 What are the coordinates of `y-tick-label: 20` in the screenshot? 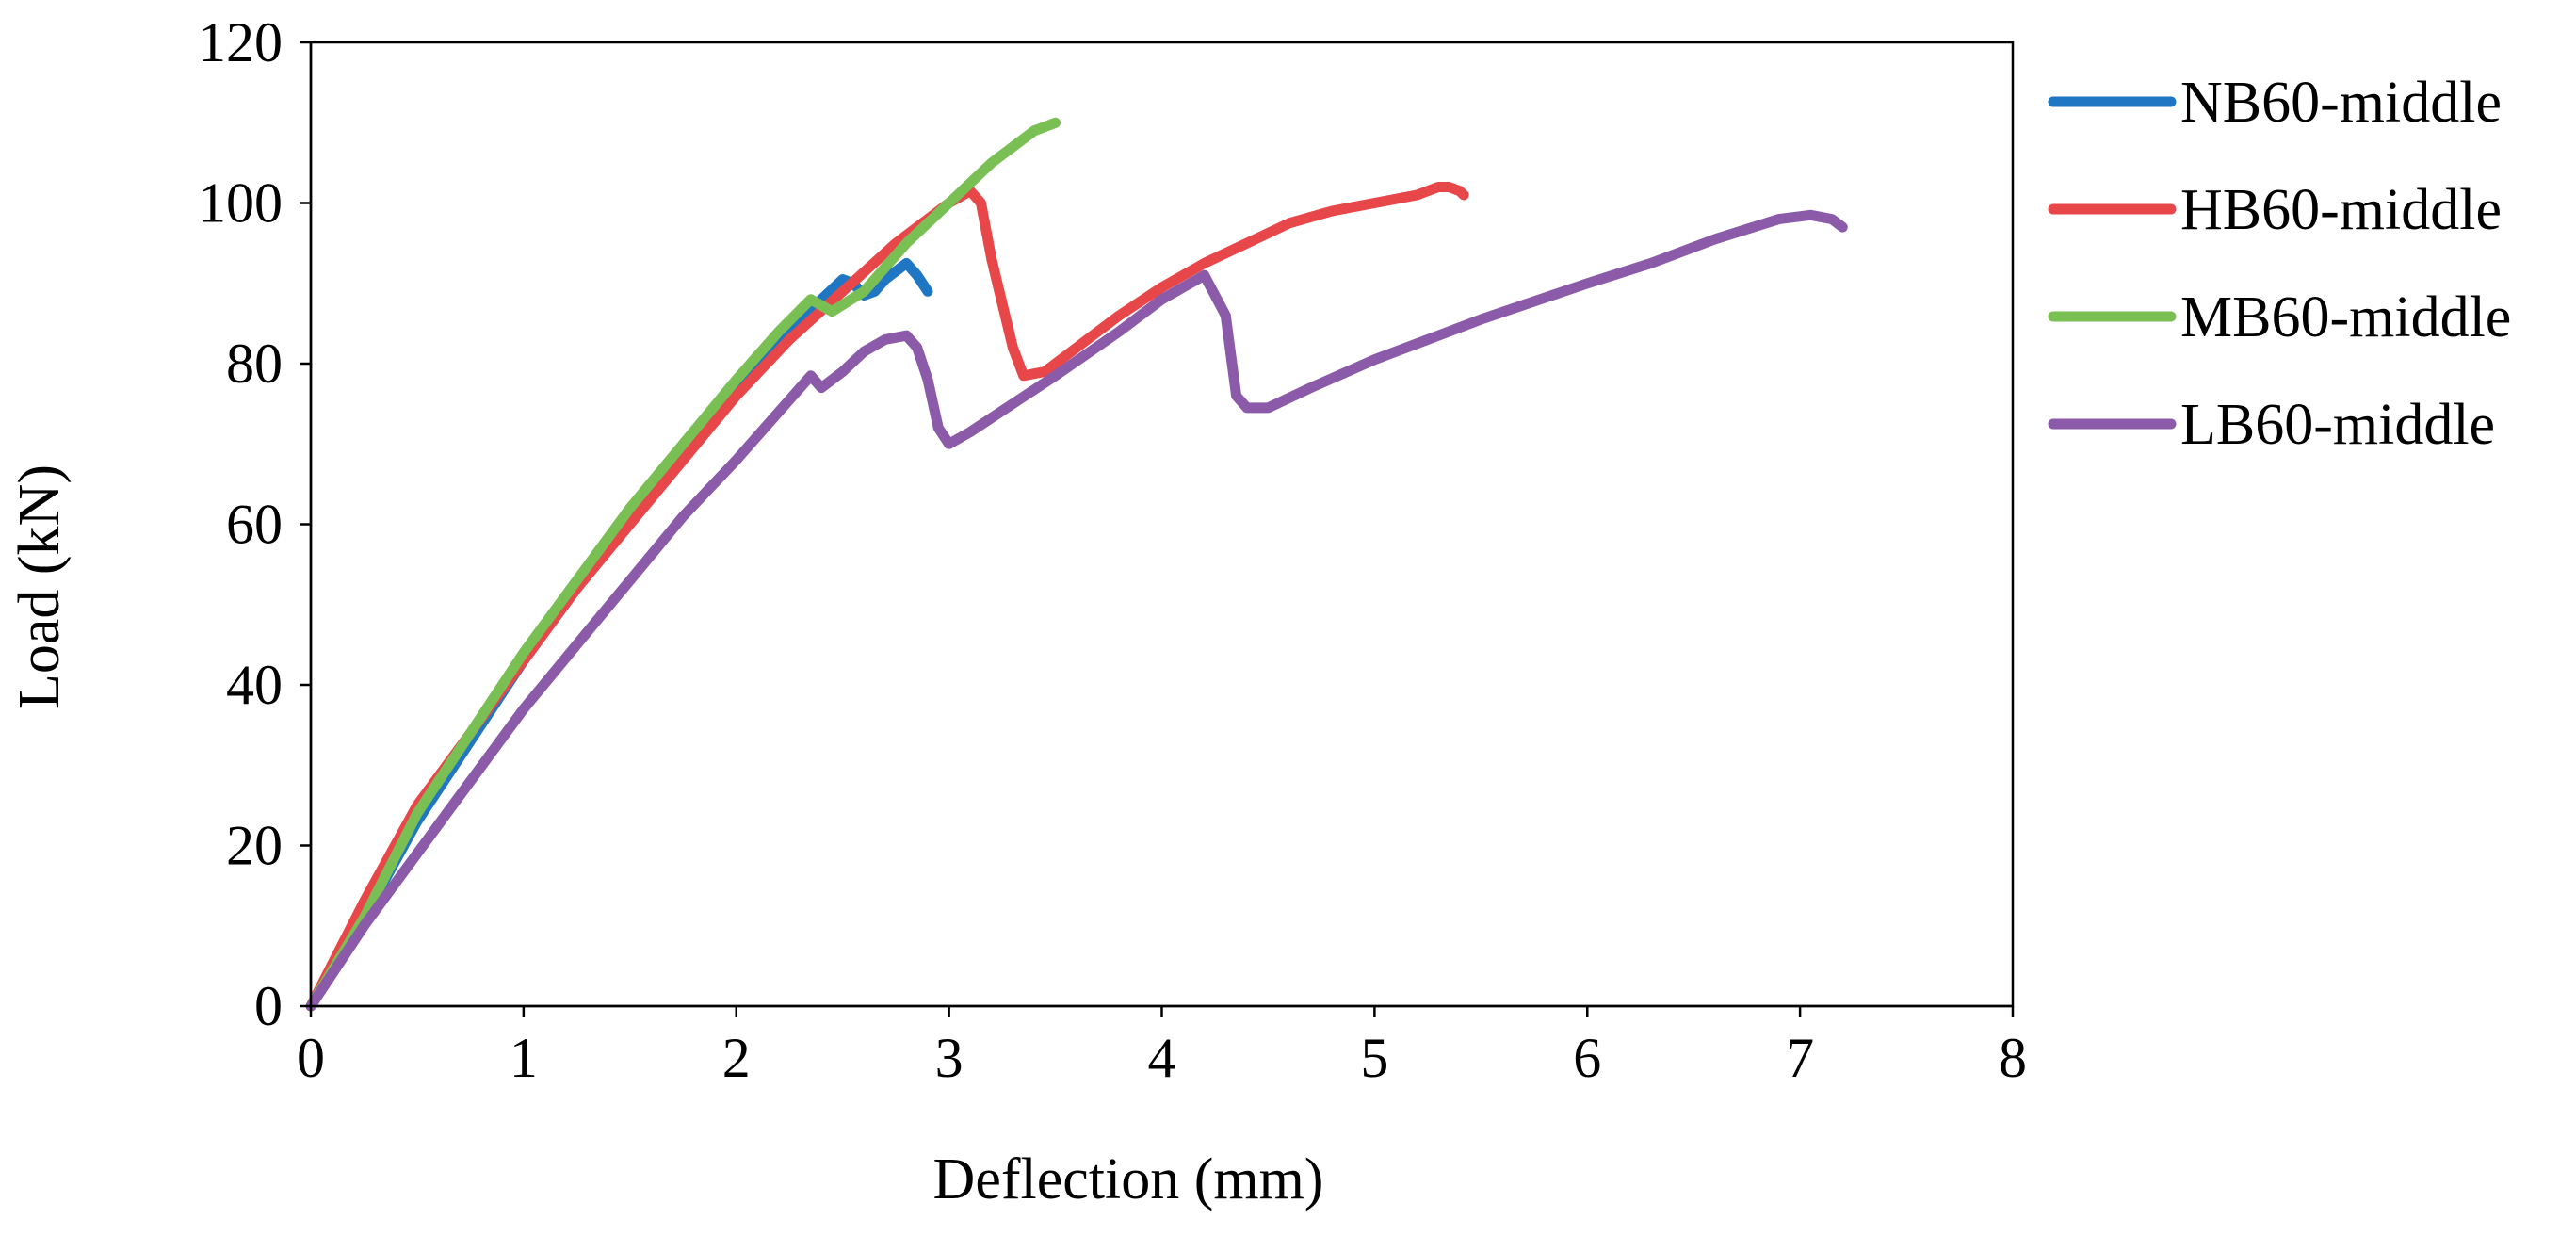 It's located at (254, 846).